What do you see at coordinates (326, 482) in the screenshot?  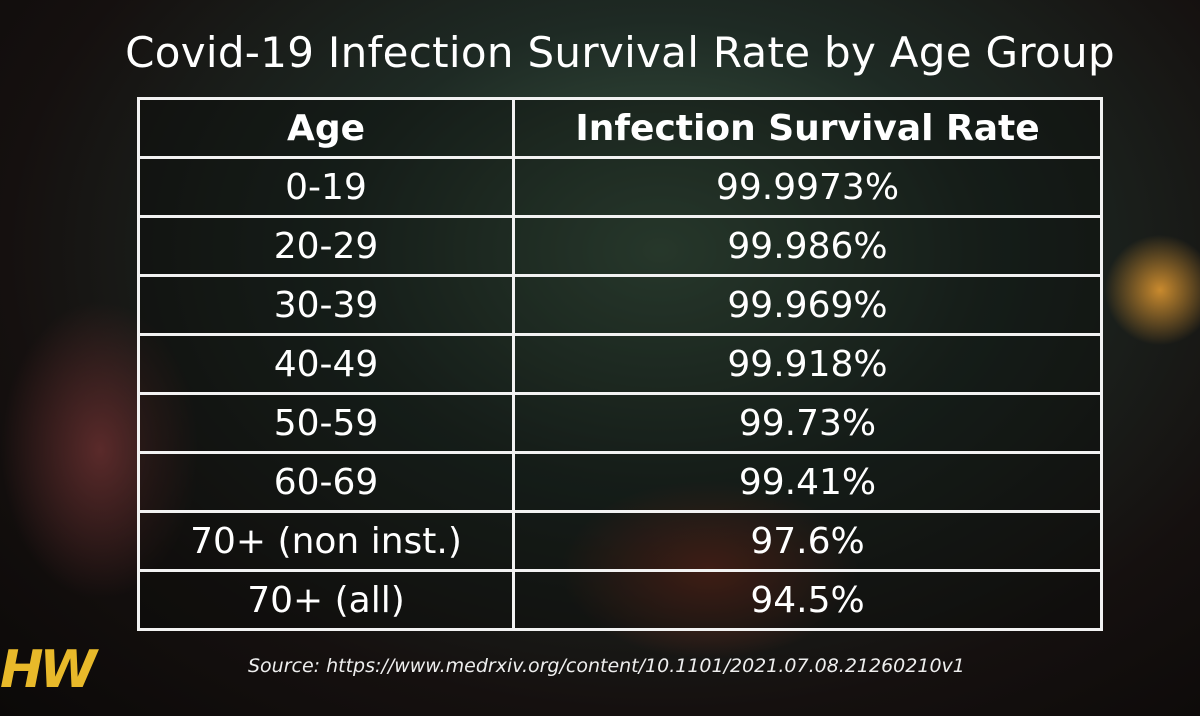 I see `age-cell: 60-69` at bounding box center [326, 482].